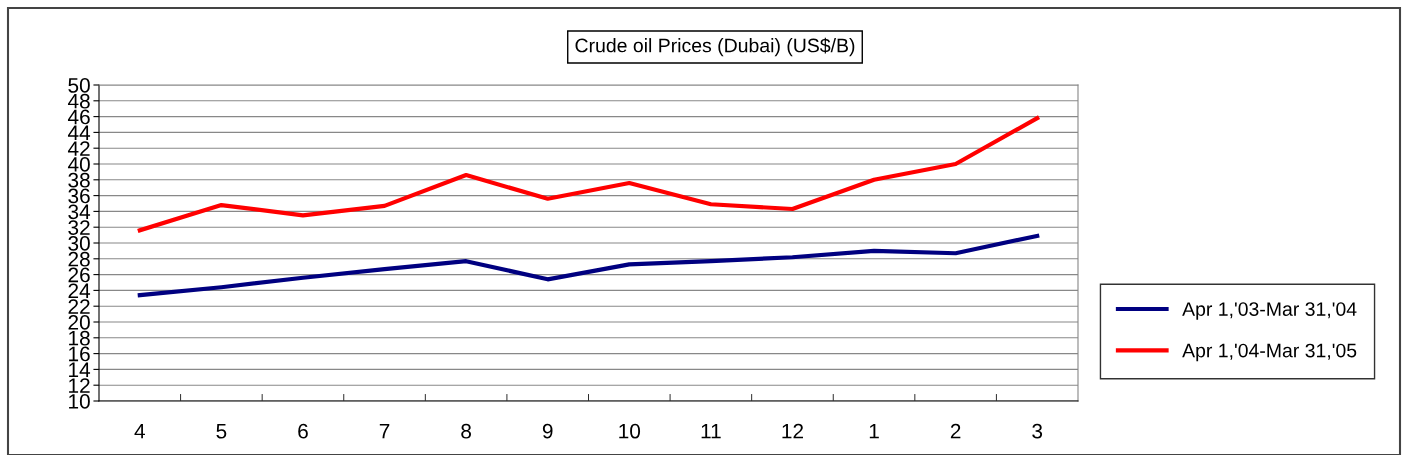  What do you see at coordinates (79, 243) in the screenshot?
I see `y-tick-label: 30` at bounding box center [79, 243].